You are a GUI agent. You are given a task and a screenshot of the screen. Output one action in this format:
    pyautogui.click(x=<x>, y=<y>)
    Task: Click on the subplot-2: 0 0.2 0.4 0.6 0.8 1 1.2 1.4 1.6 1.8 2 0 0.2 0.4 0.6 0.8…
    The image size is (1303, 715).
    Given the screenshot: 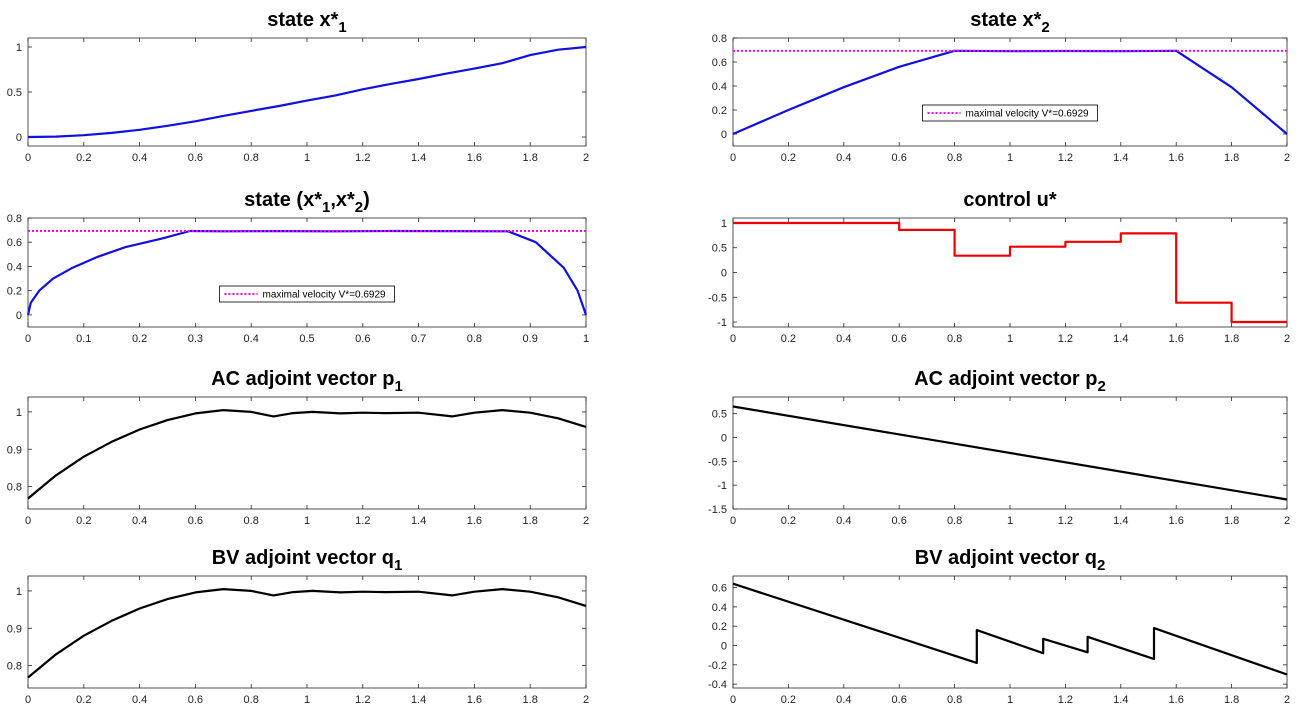 What is the action you would take?
    pyautogui.click(x=1001, y=86)
    